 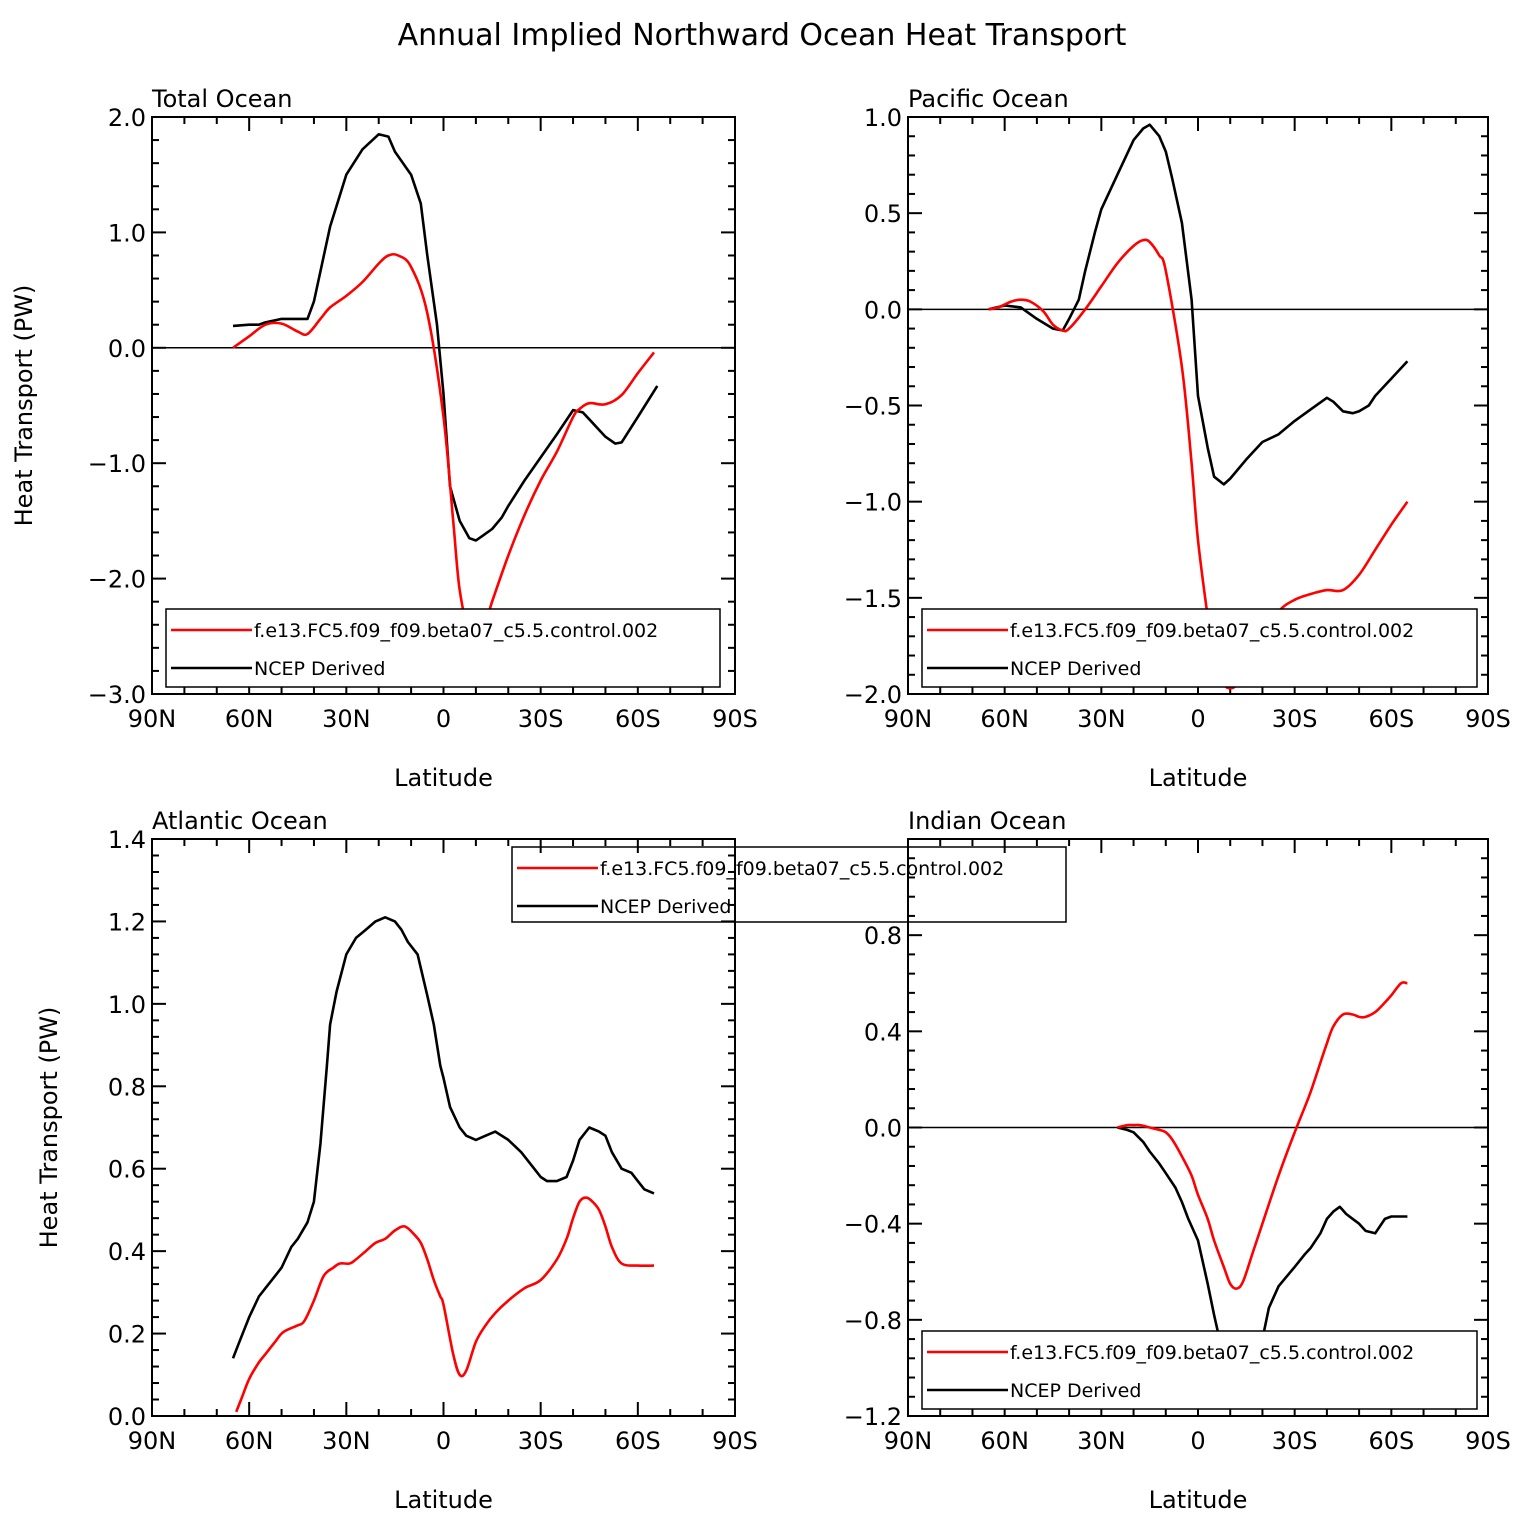 I want to click on panel-title: Total Ocean, so click(x=221, y=99).